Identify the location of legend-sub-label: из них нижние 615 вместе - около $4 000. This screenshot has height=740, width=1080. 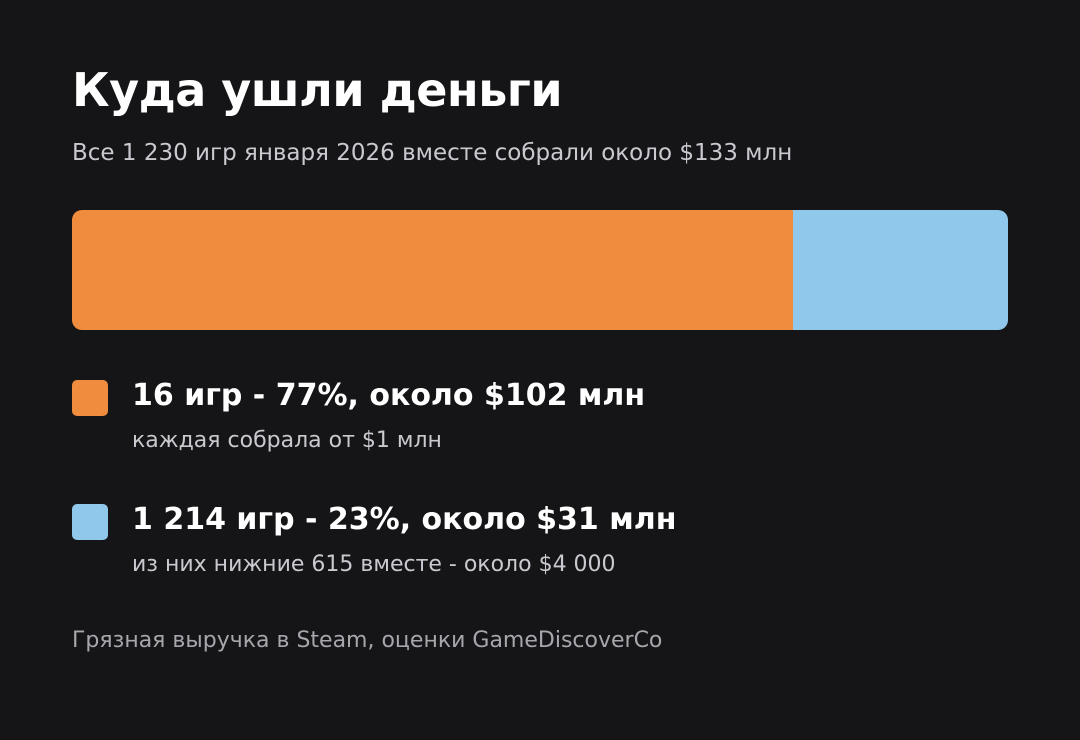
(374, 564).